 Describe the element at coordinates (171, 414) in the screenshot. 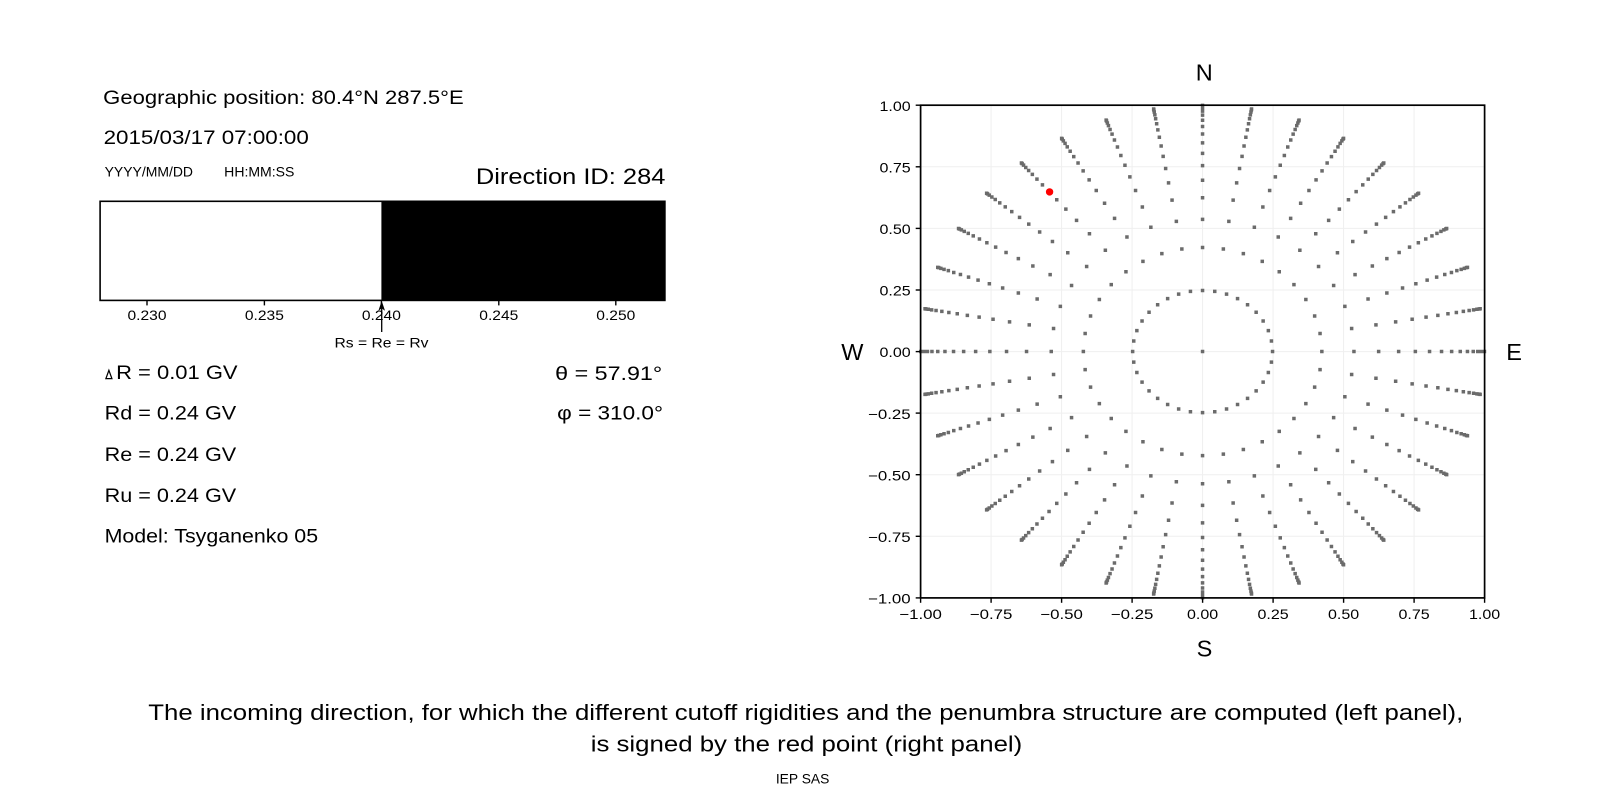

I see `svg-text: Rd = 0.24 GV` at that location.